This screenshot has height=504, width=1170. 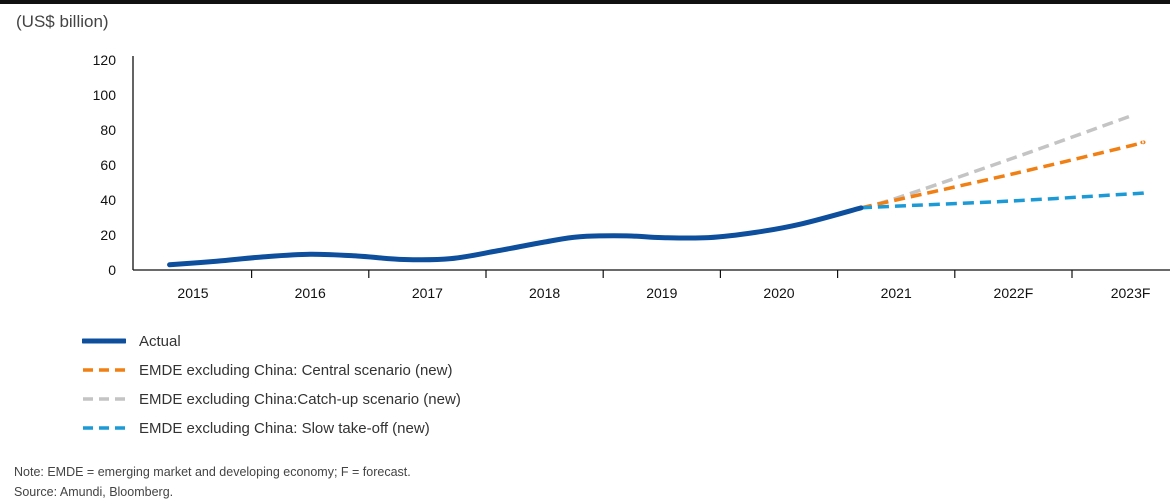 I want to click on y-tick-label: 20, so click(x=108, y=235).